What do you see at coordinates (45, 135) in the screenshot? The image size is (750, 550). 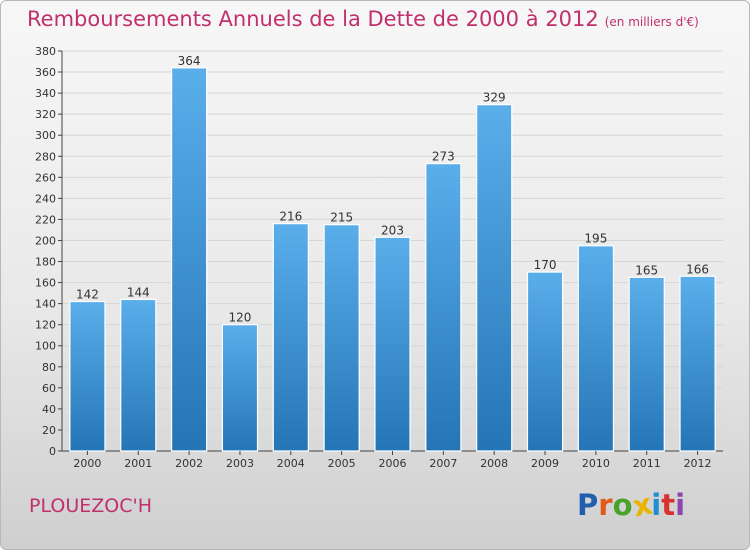 I see `y-tick-label: 300` at bounding box center [45, 135].